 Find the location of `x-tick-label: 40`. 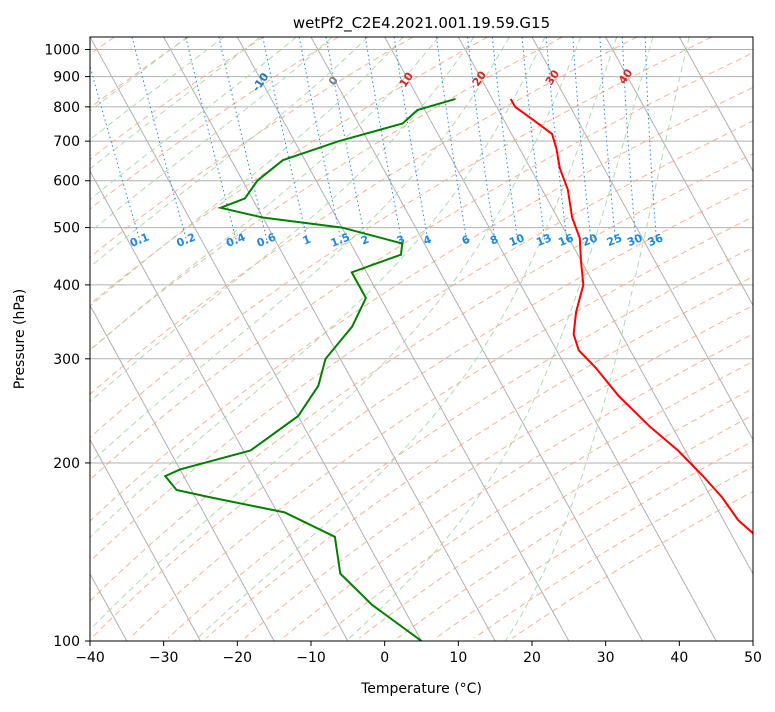

x-tick-label: 40 is located at coordinates (679, 658).